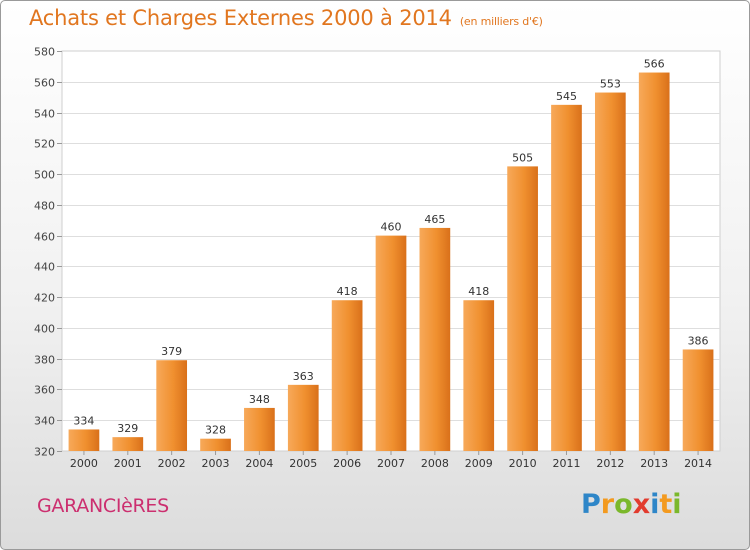 The width and height of the screenshot is (750, 550). I want to click on proxiti-logo: Proxiti, so click(631, 504).